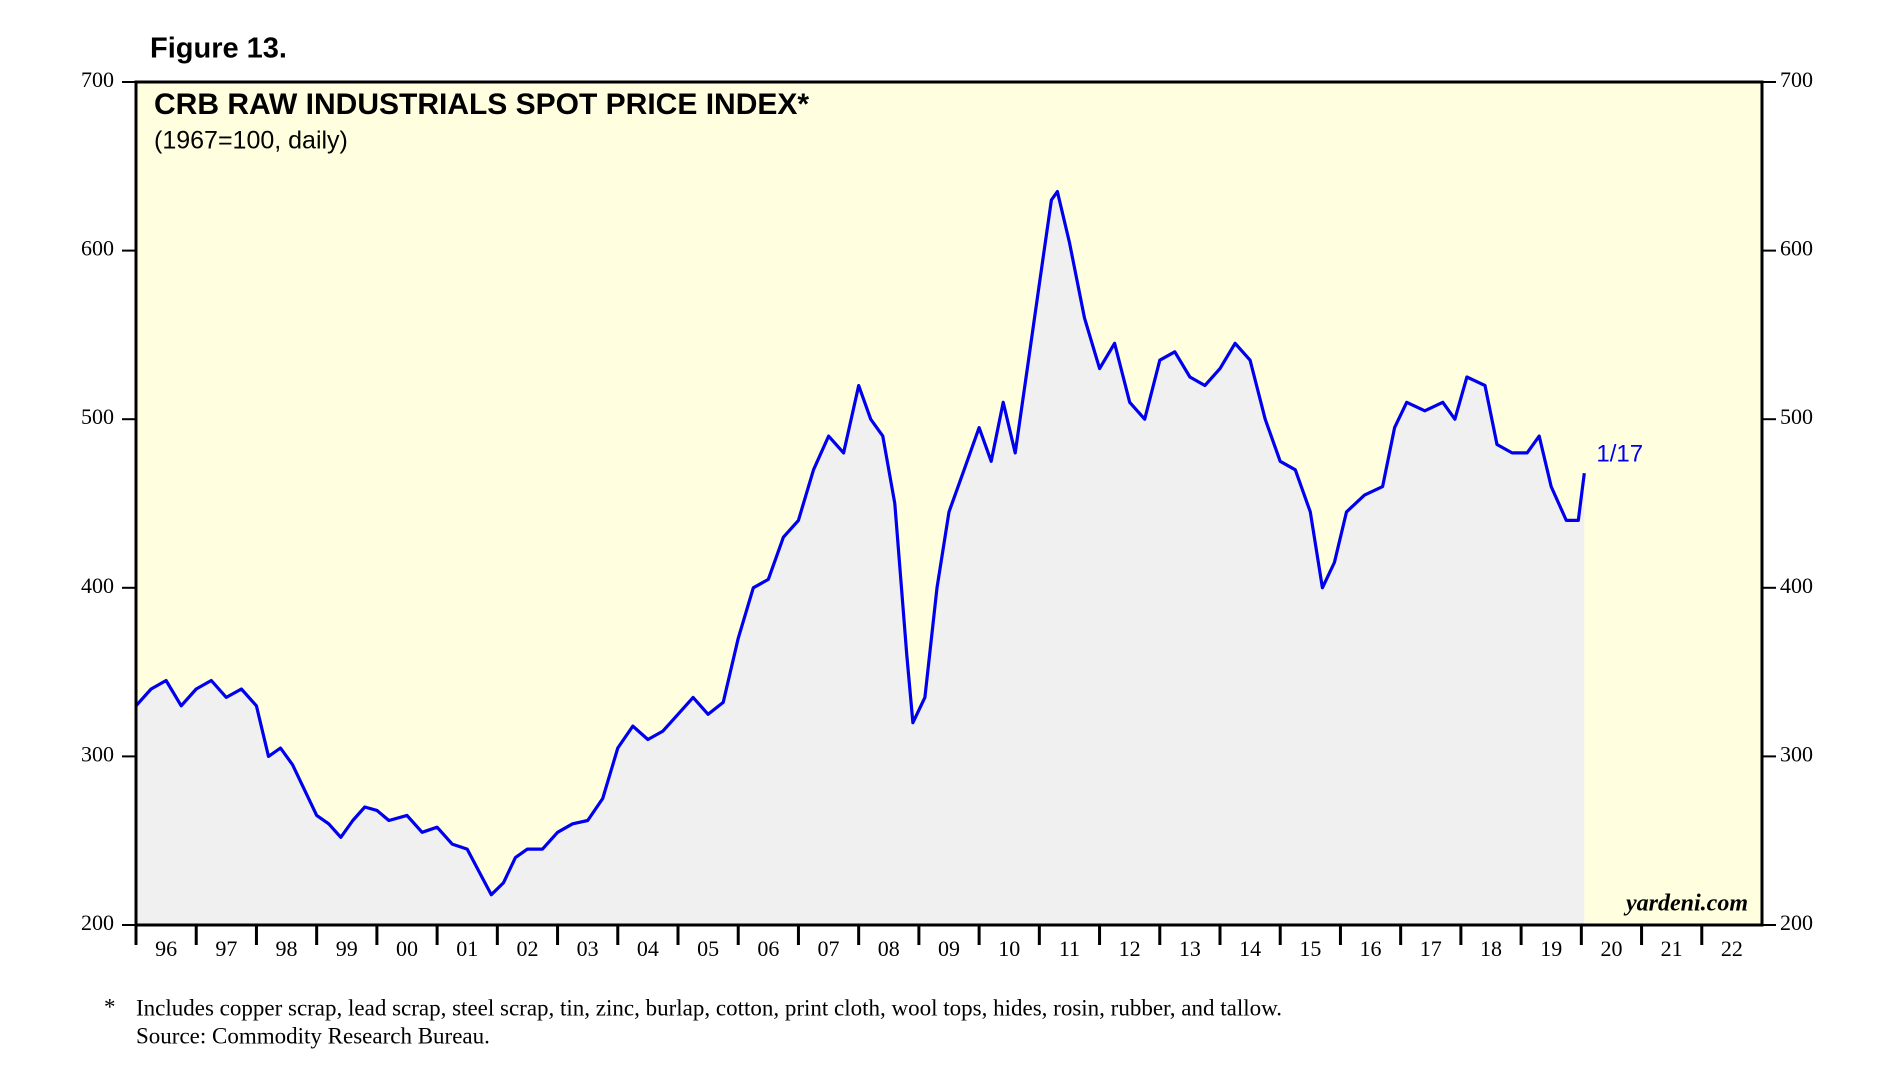 Image resolution: width=1877 pixels, height=1081 pixels. What do you see at coordinates (1796, 922) in the screenshot?
I see `y2-tick-label: 200` at bounding box center [1796, 922].